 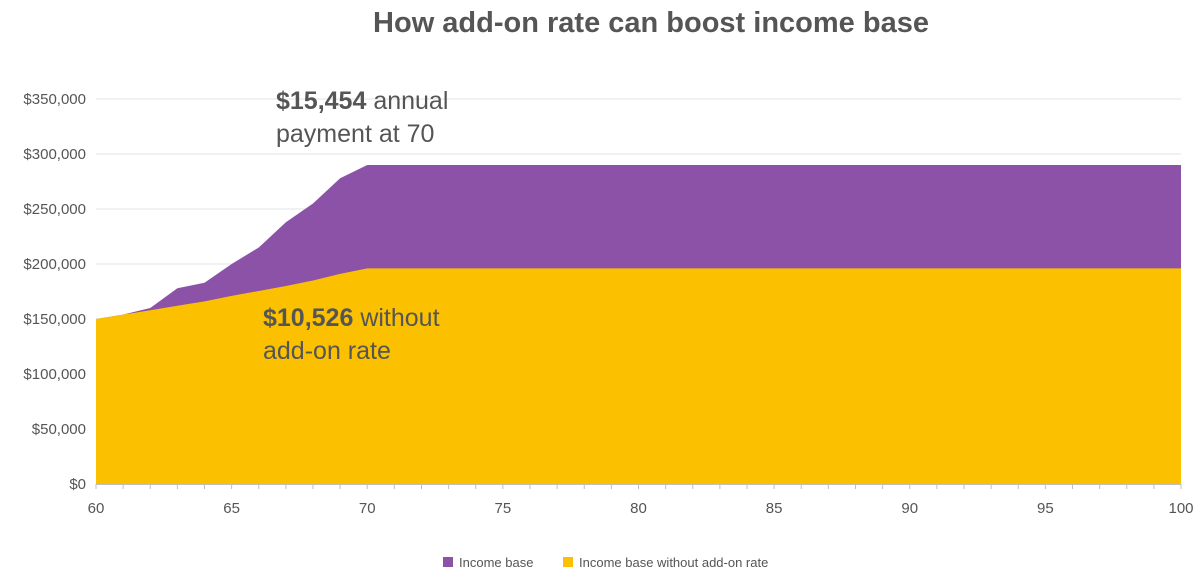 What do you see at coordinates (503, 508) in the screenshot?
I see `x-tick-label: 75` at bounding box center [503, 508].